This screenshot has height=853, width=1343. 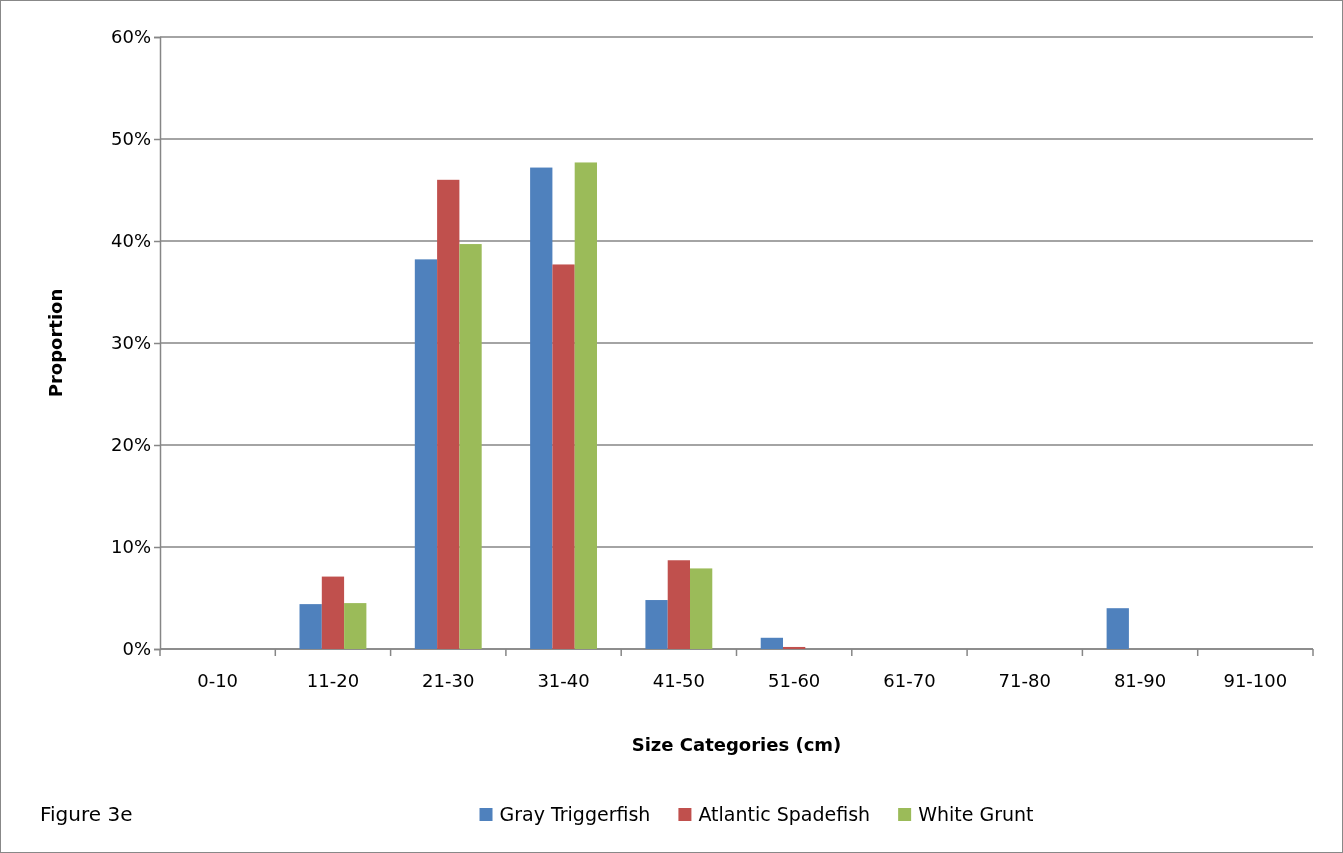 I want to click on y-tick-label: 20%, so click(x=130, y=445).